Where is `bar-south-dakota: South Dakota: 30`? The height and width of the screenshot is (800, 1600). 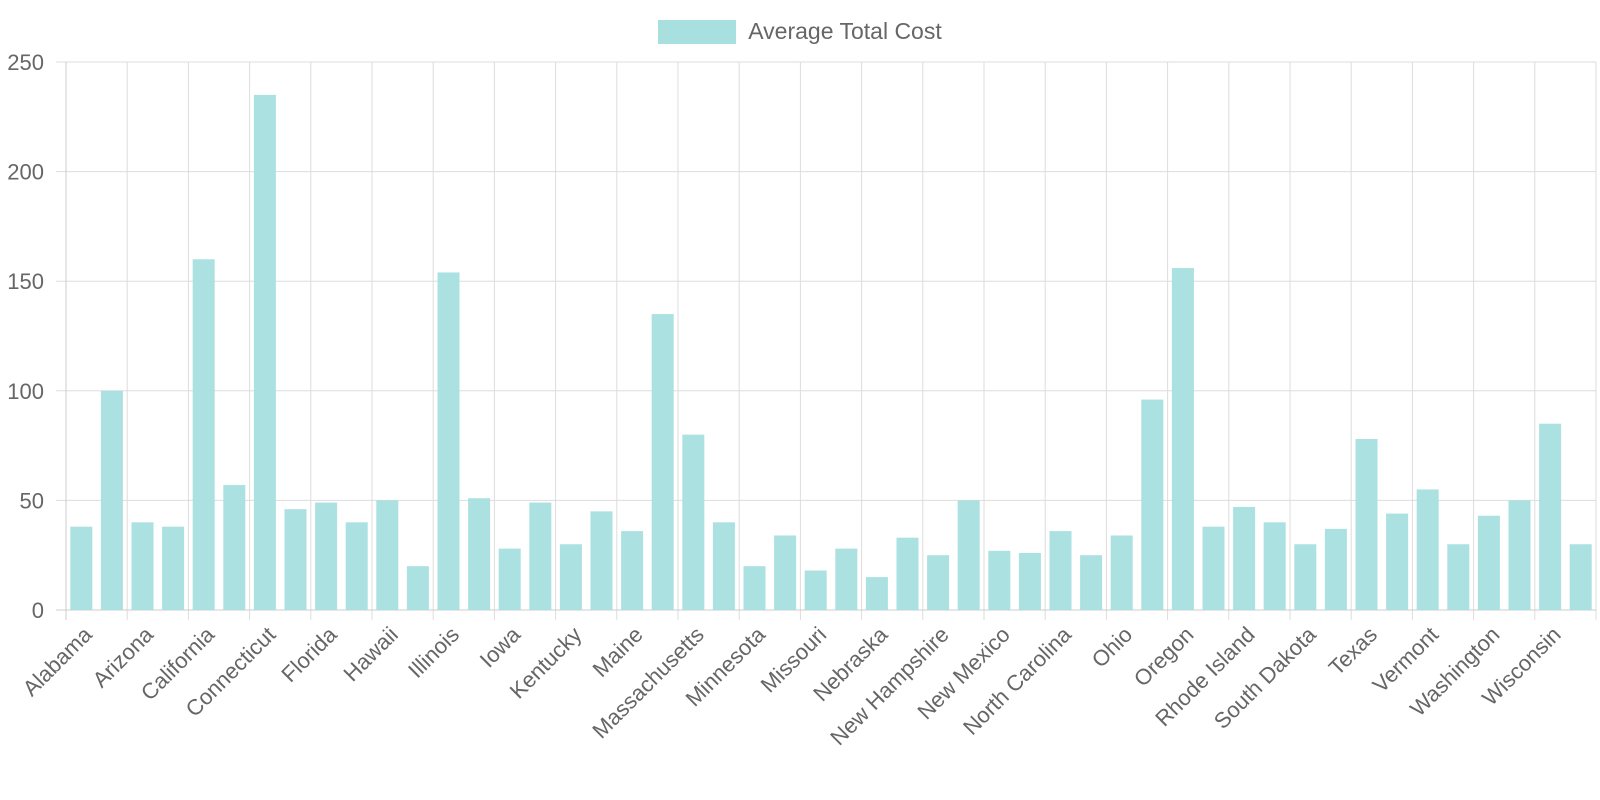 bar-south-dakota: South Dakota: 30 is located at coordinates (1305, 577).